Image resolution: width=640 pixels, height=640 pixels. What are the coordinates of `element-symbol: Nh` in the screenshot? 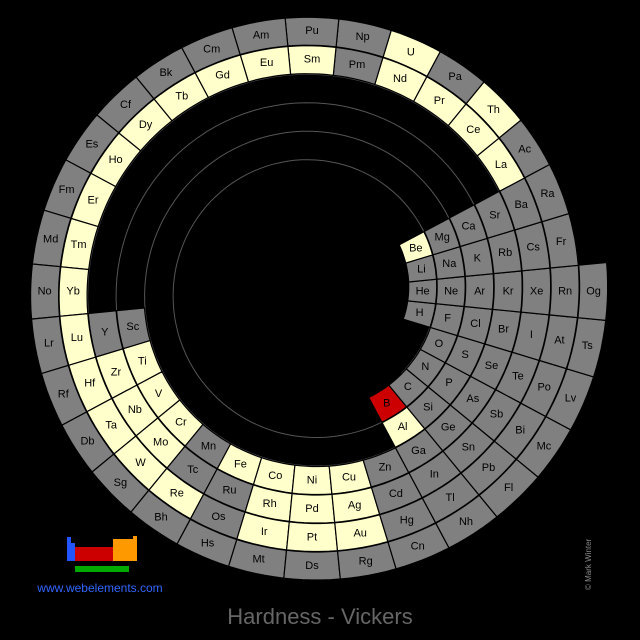 It's located at (466, 522).